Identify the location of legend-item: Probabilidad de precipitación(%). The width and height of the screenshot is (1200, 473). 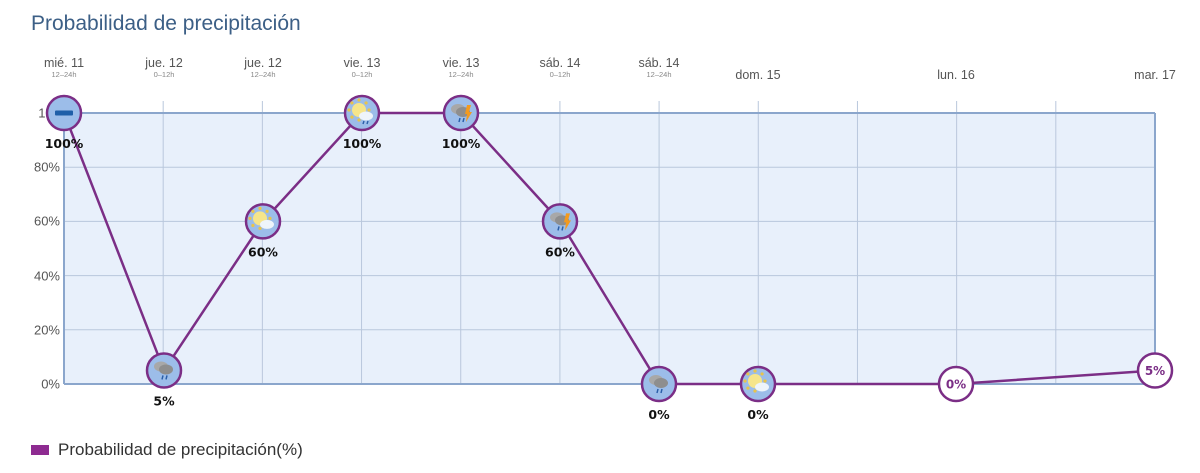
(167, 450).